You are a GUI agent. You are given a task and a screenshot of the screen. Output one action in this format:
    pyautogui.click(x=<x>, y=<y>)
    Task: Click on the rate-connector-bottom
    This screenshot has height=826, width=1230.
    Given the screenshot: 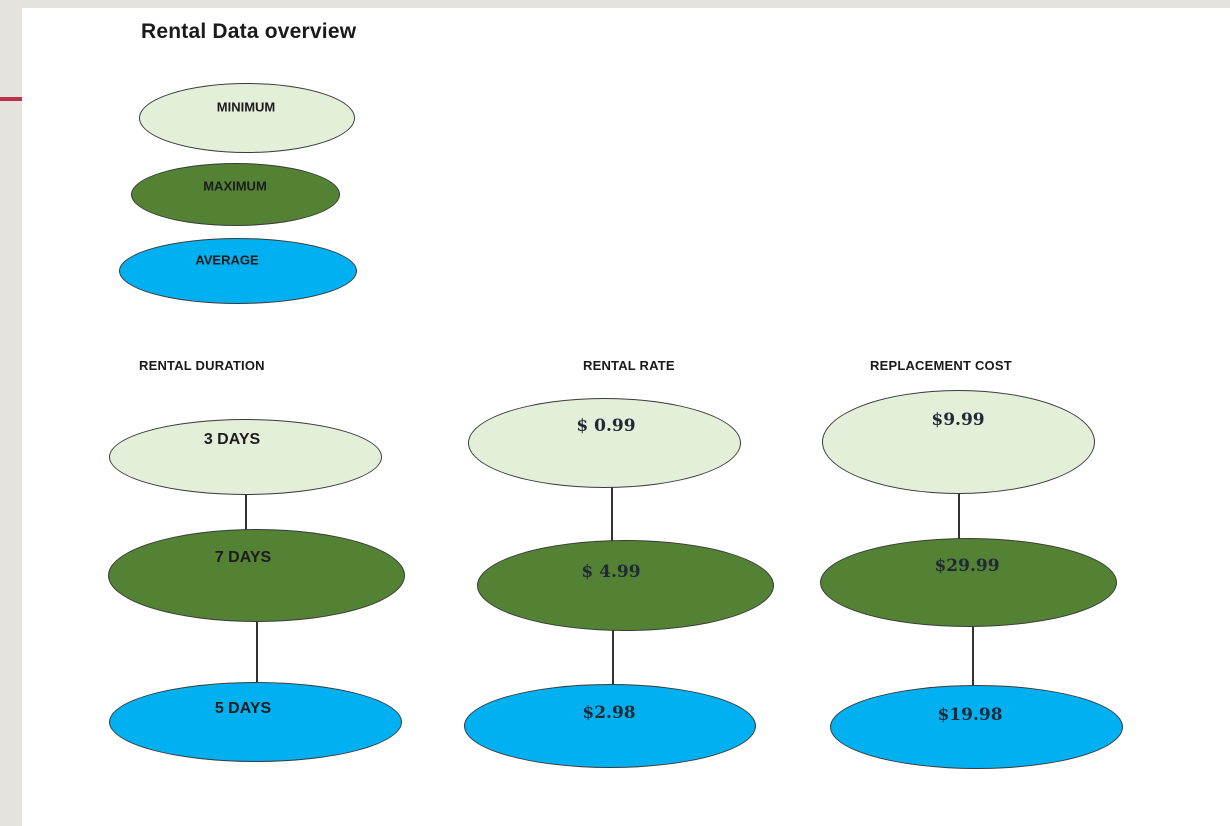 What is the action you would take?
    pyautogui.click(x=613, y=657)
    